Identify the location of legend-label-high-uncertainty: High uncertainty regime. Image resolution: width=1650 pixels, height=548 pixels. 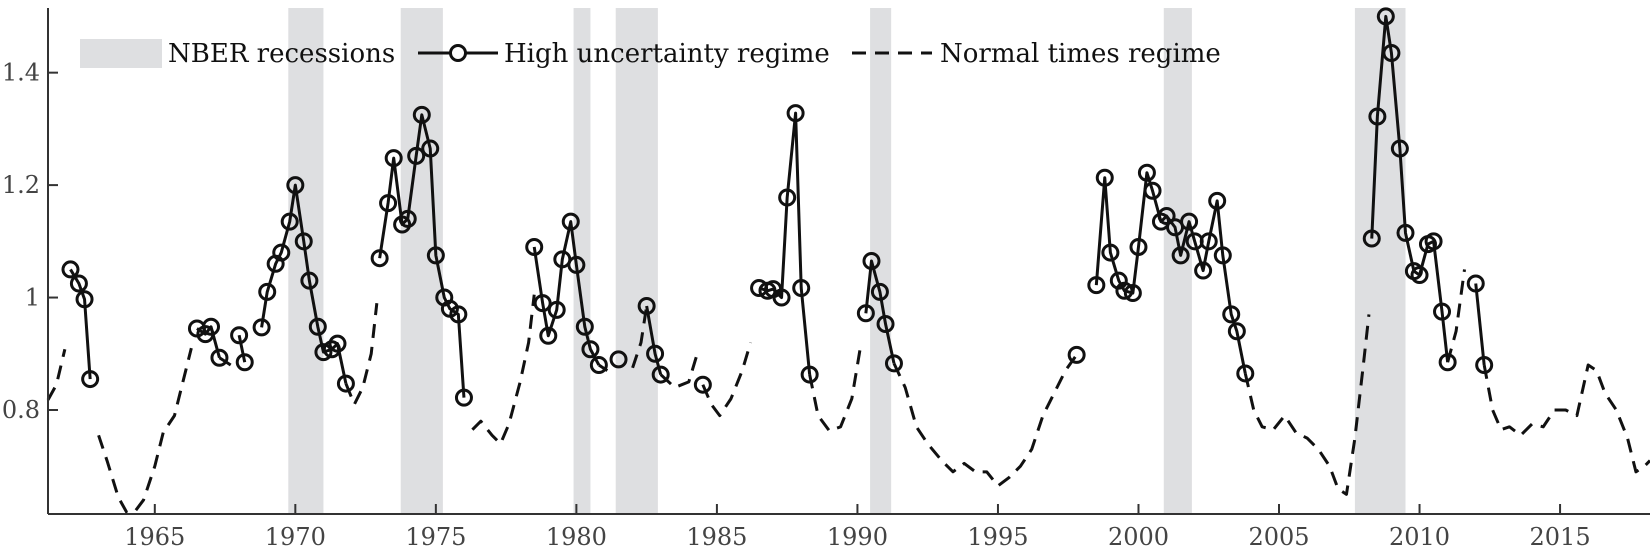
(667, 54).